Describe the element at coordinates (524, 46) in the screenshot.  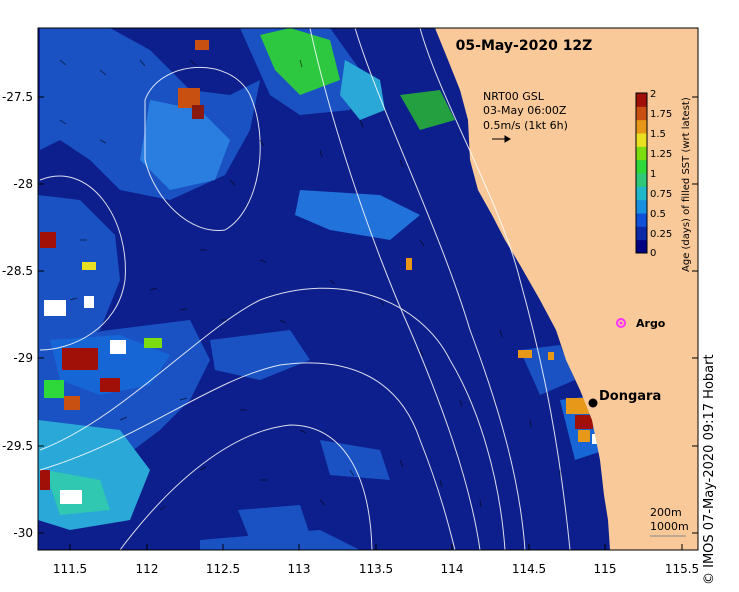
I see `map-title: 05-May-2020 12Z` at that location.